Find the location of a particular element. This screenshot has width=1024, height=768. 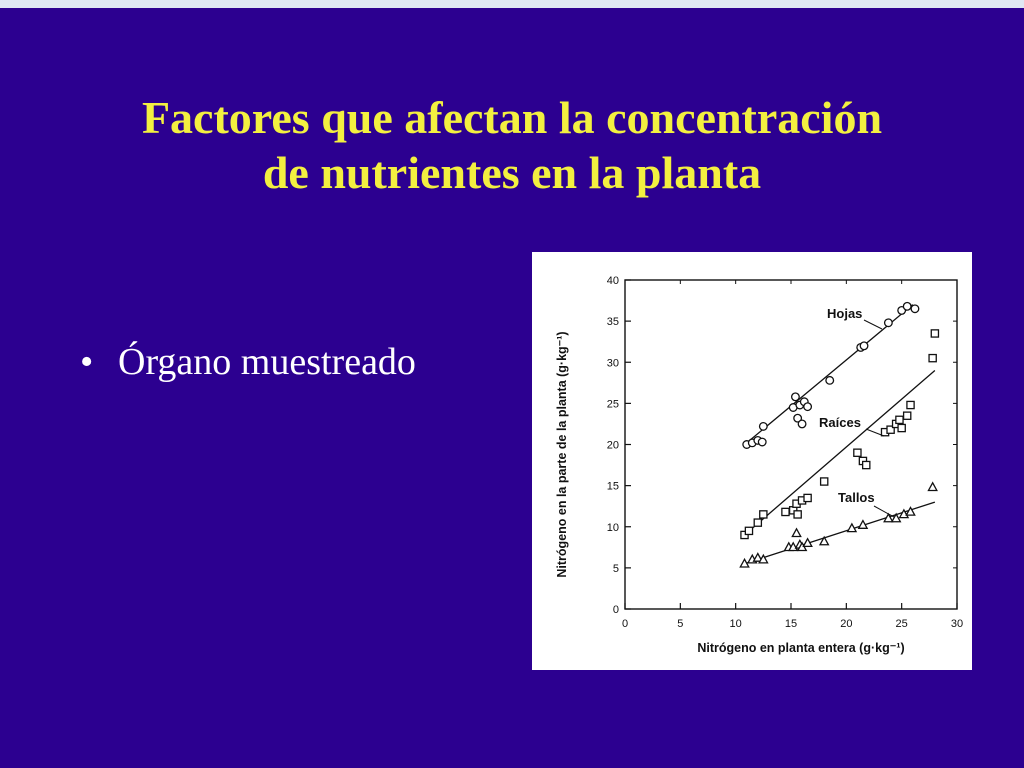

bullet-item: • Órgano muestreado is located at coordinates (248, 362).